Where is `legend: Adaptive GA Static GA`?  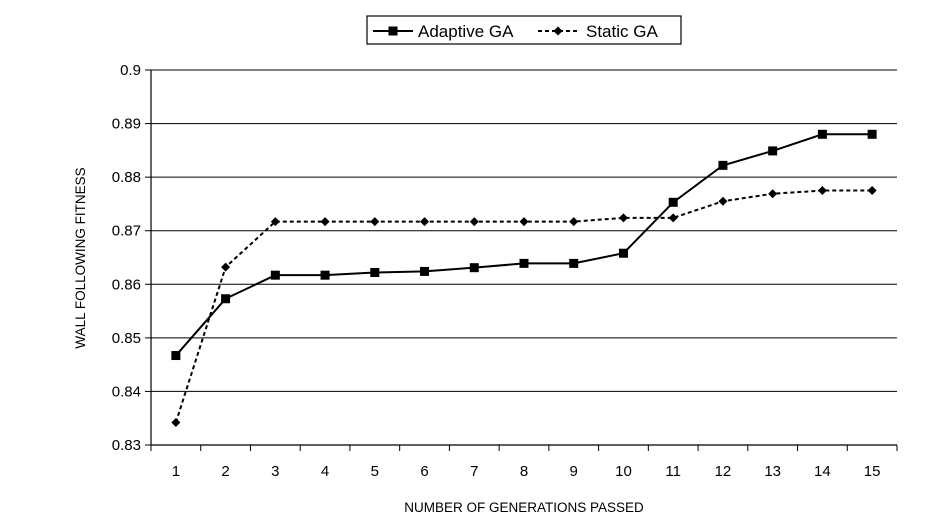 legend: Adaptive GA Static GA is located at coordinates (524, 30).